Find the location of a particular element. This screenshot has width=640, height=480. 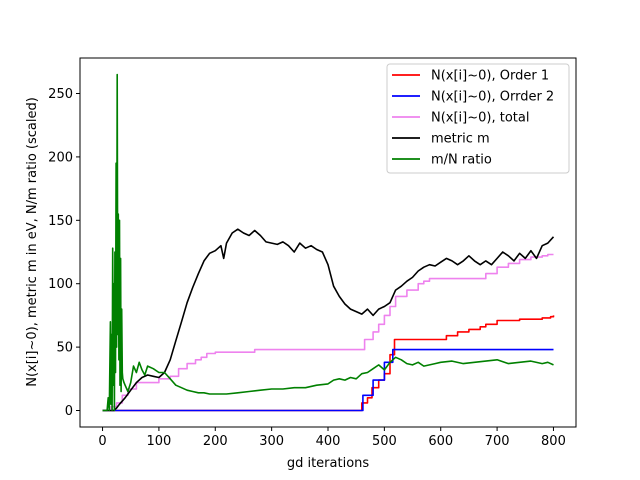

y-tick-label: 0 is located at coordinates (69, 411).